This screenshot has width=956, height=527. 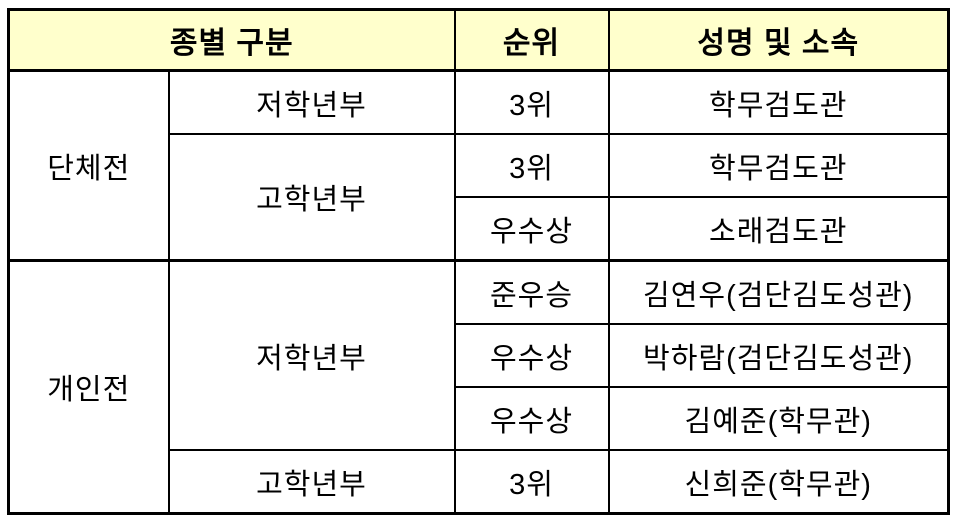 What do you see at coordinates (778, 482) in the screenshot?
I see `name-cell: 신희준(학무관)` at bounding box center [778, 482].